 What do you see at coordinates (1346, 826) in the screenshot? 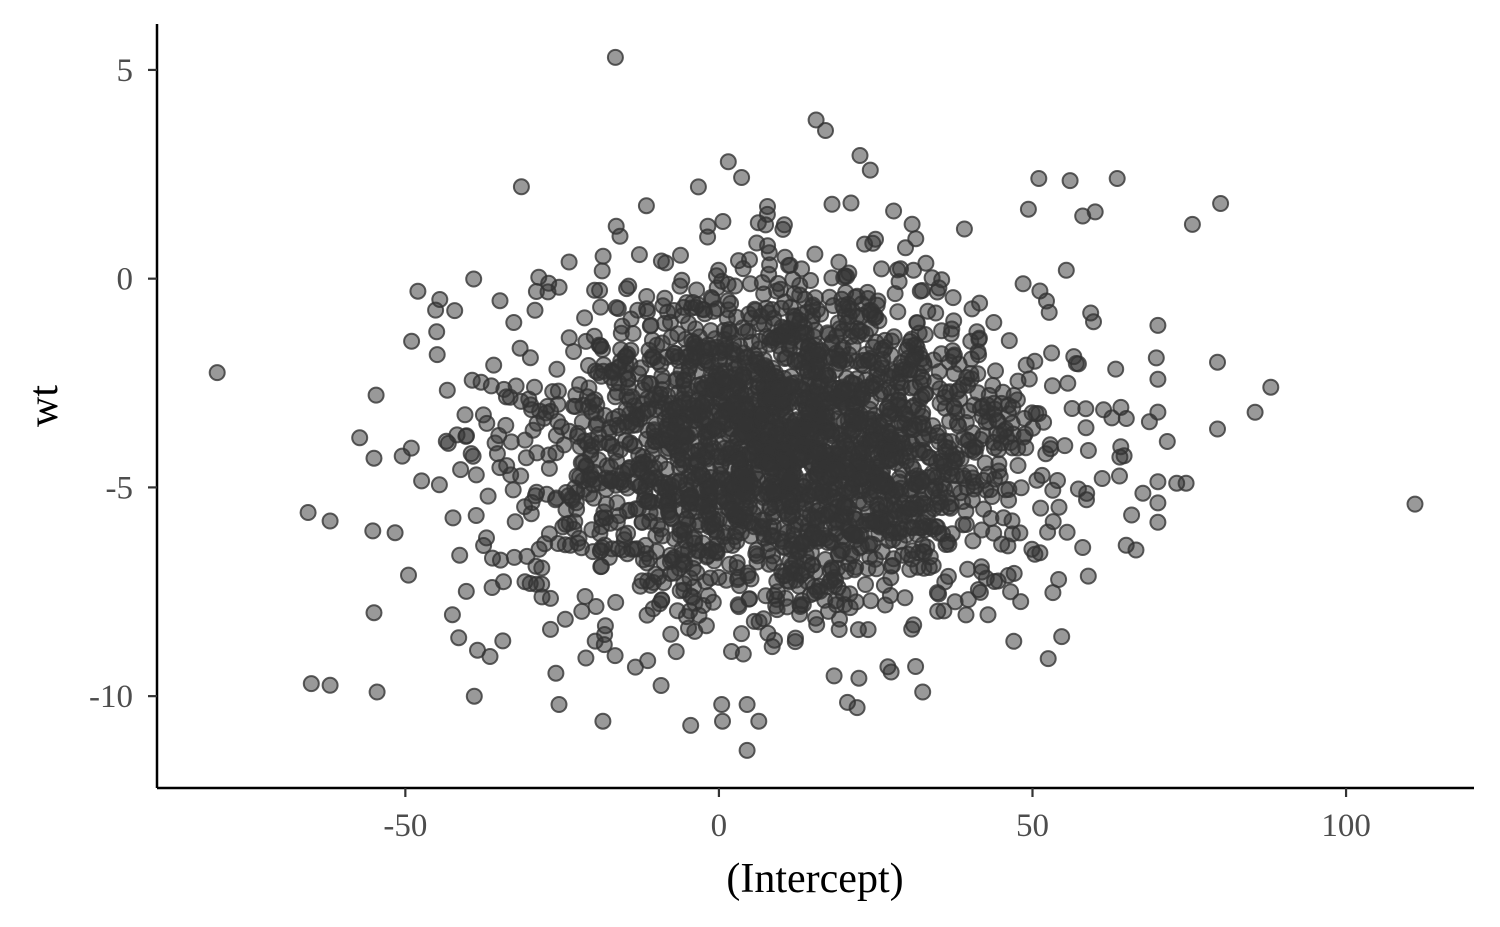
I see `x-tick-label: 100` at bounding box center [1346, 826].